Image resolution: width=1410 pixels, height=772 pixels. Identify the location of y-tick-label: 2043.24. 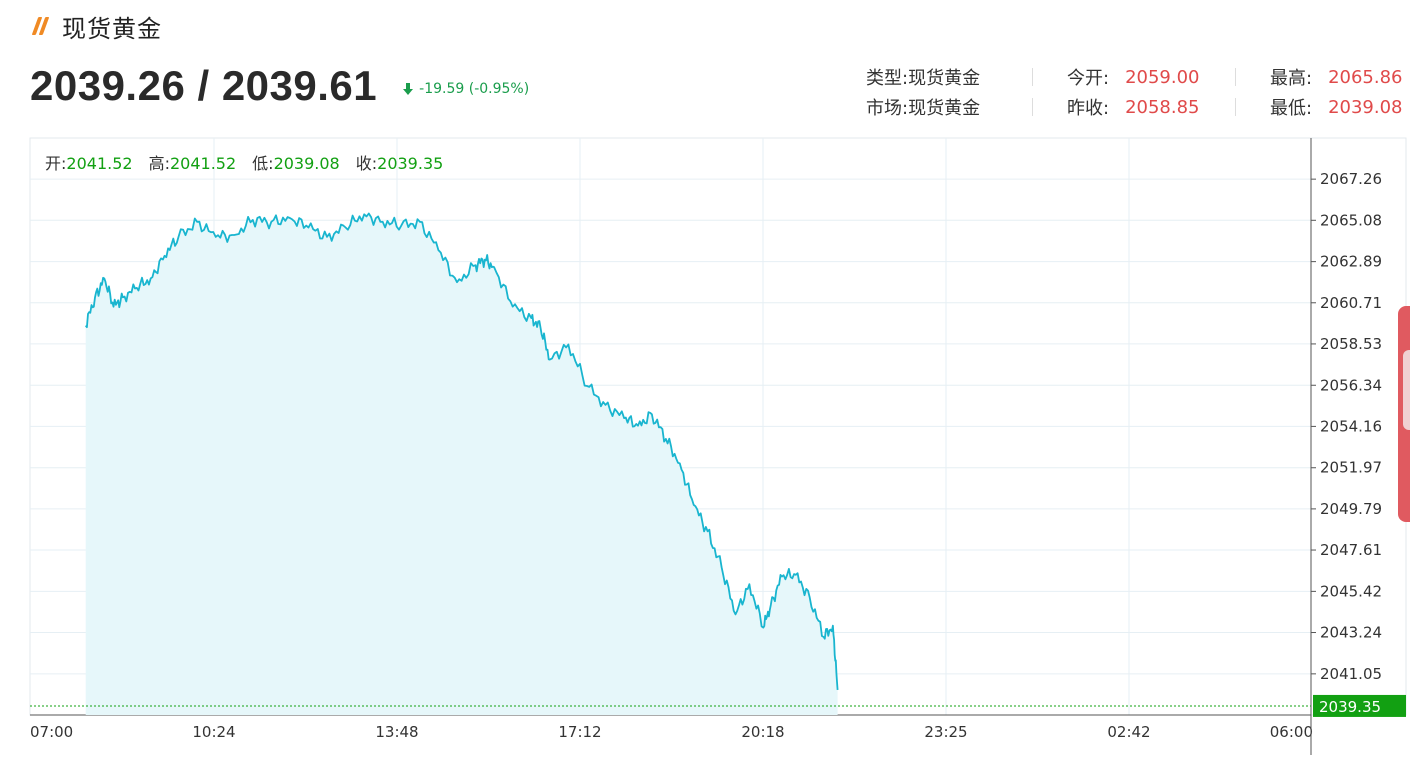
(1351, 633).